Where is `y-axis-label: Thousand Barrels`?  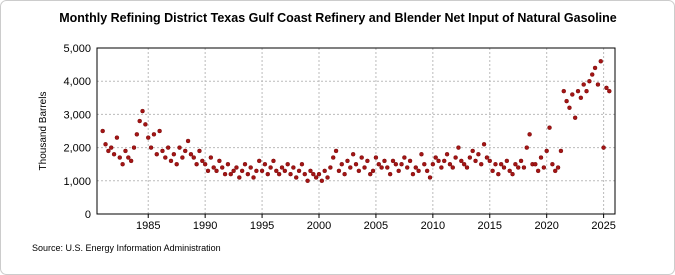 y-axis-label: Thousand Barrels is located at coordinates (43, 131).